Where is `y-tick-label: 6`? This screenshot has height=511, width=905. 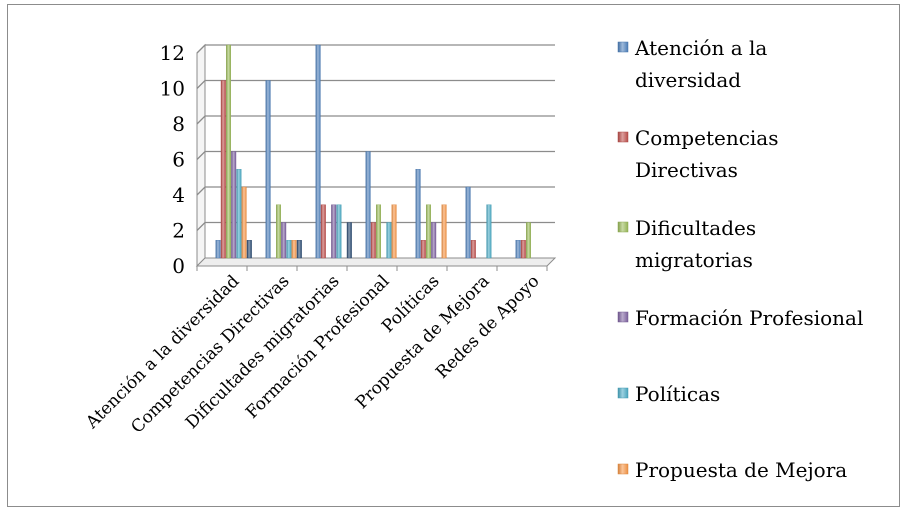
y-tick-label: 6 is located at coordinates (178, 160).